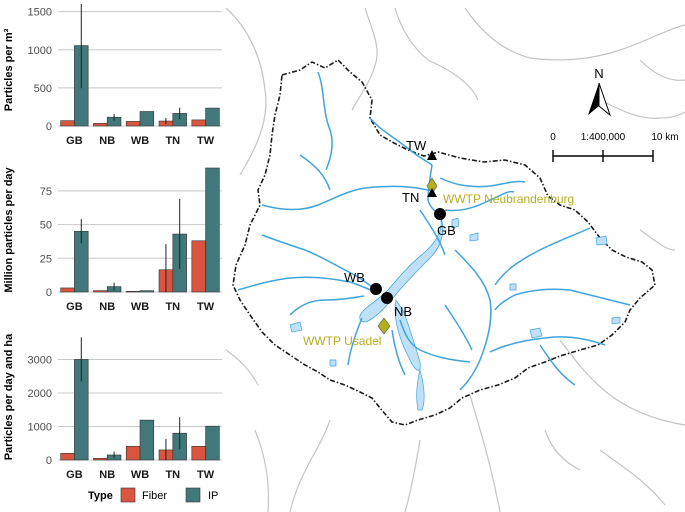 Image resolution: width=685 pixels, height=512 pixels. I want to click on legend-label-ip: IP, so click(213, 496).